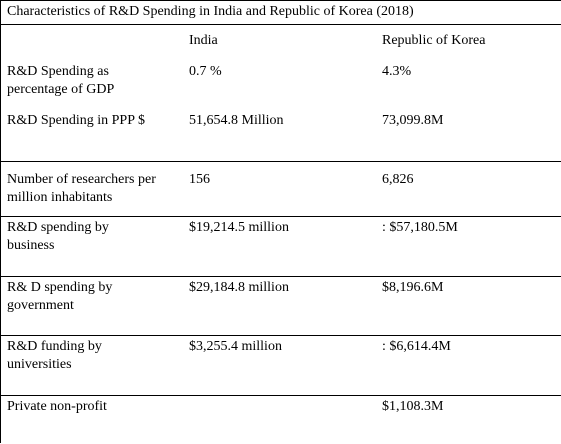 The width and height of the screenshot is (561, 444). Describe the element at coordinates (205, 71) in the screenshot. I see `india-value: 0.7 %` at that location.